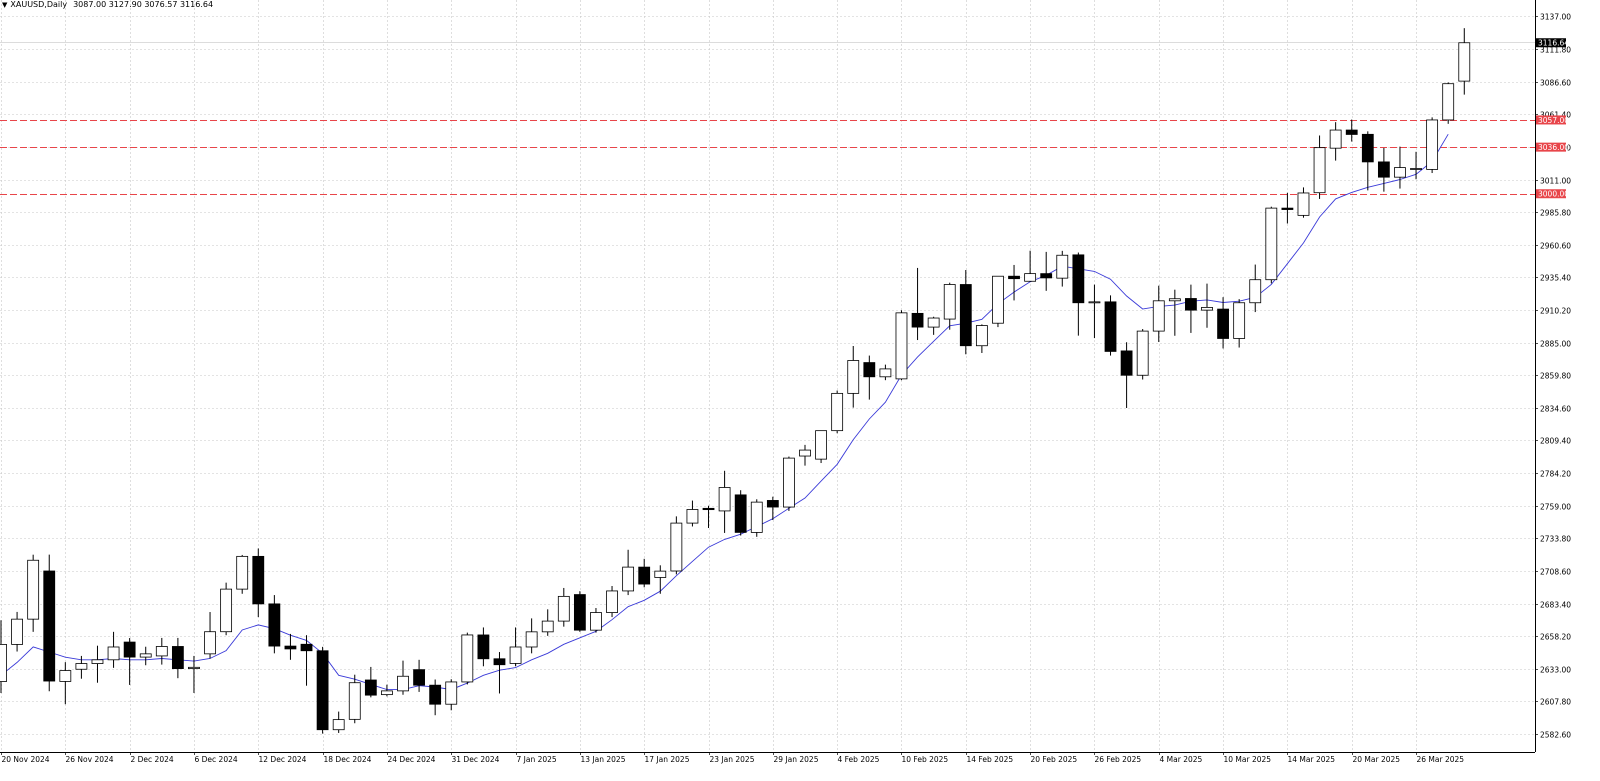 The height and width of the screenshot is (781, 1600). What do you see at coordinates (1555, 83) in the screenshot?
I see `y-tick-label: 3086.60` at bounding box center [1555, 83].